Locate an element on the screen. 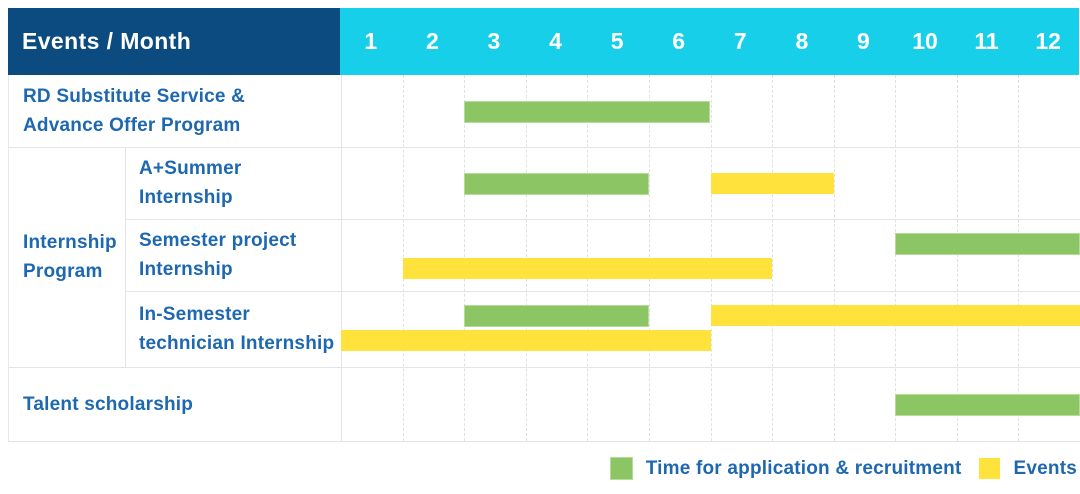 The width and height of the screenshot is (1080, 494). month-header-8: 8 is located at coordinates (802, 41).